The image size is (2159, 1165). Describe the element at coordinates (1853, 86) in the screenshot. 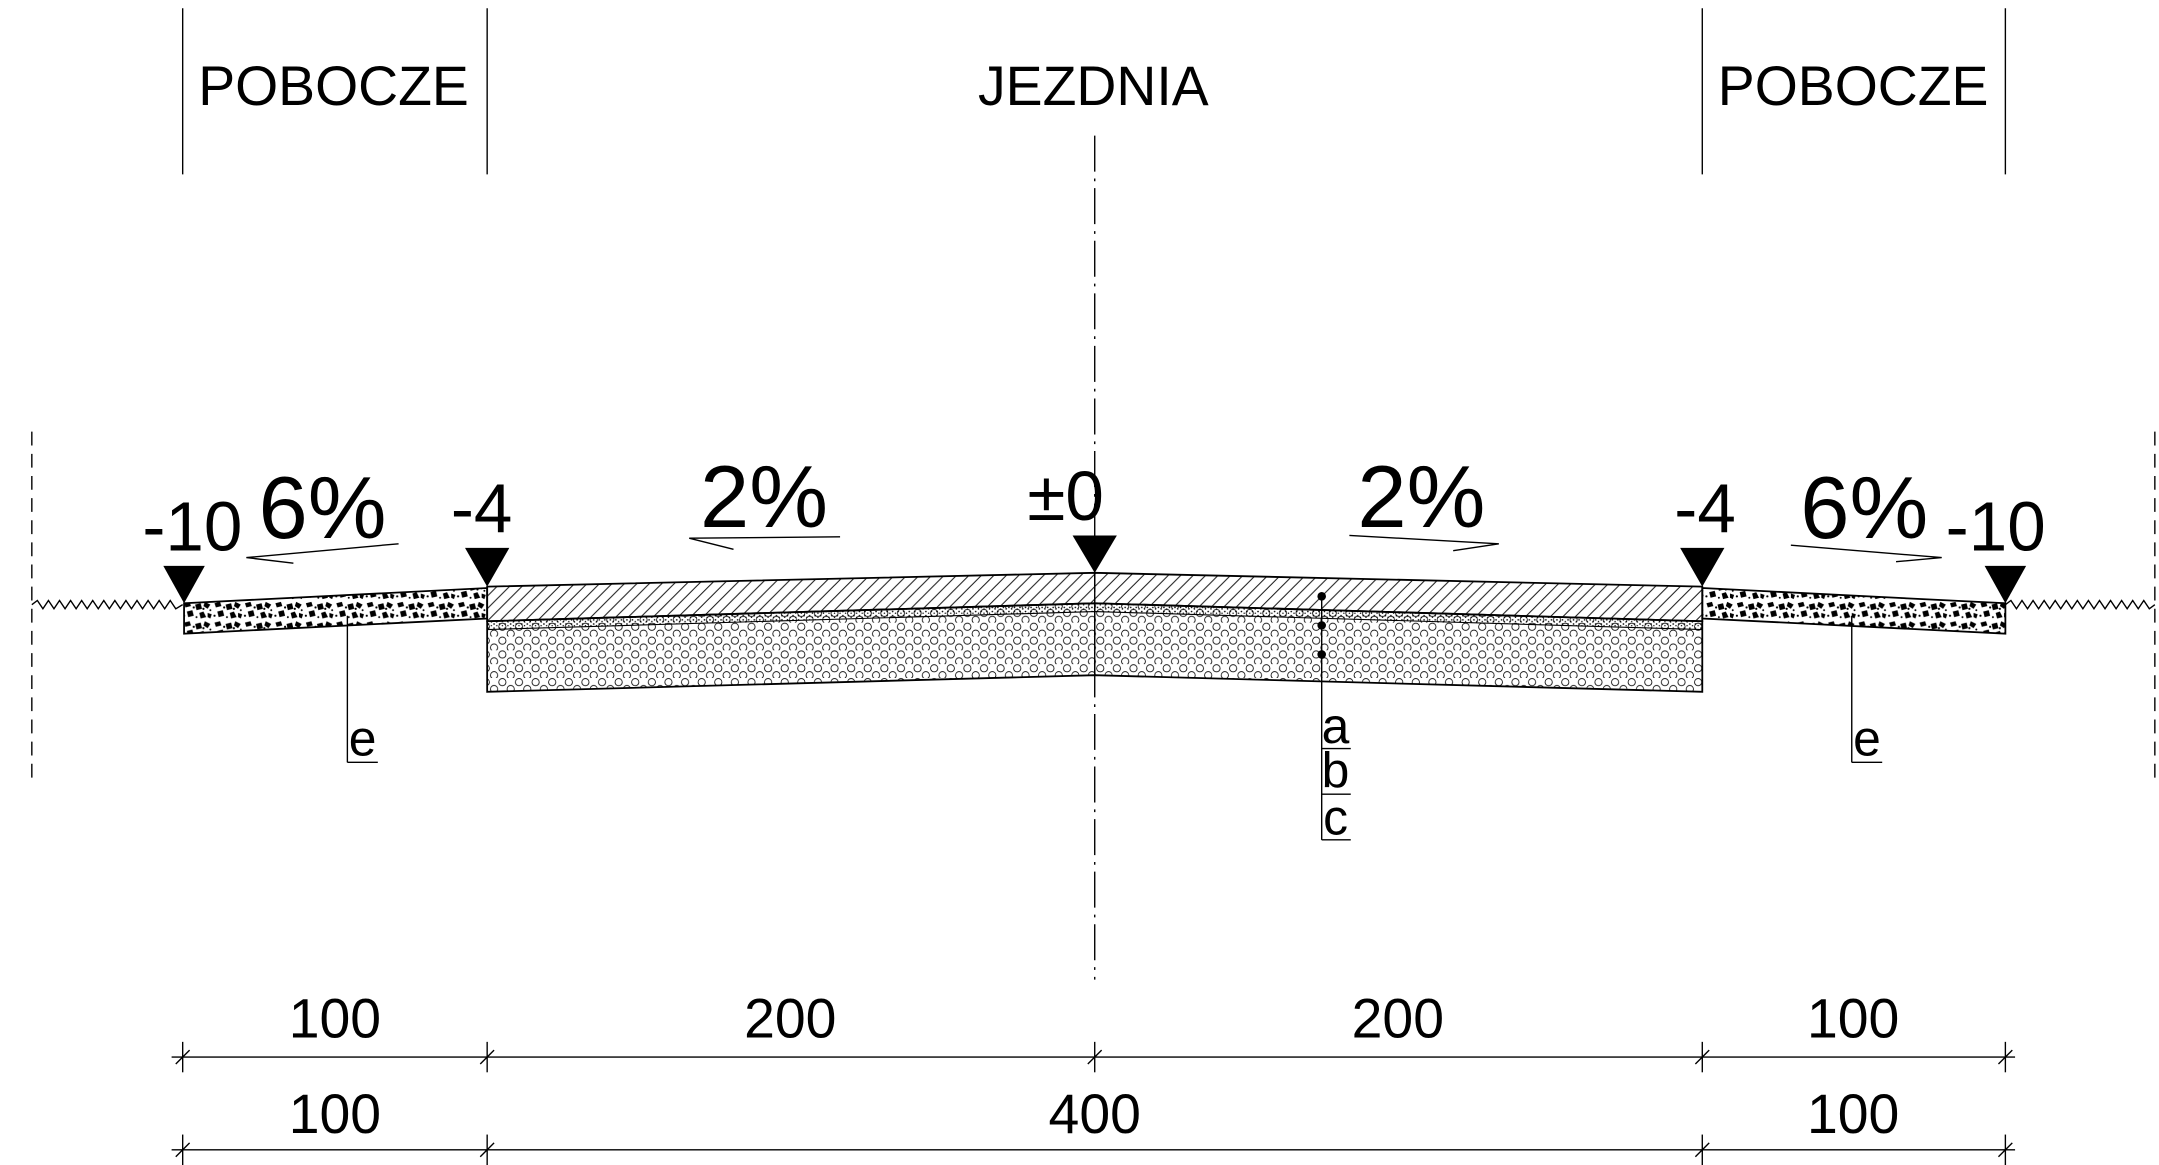

I see `zone-label-right-shoulder: POBOCZE` at that location.